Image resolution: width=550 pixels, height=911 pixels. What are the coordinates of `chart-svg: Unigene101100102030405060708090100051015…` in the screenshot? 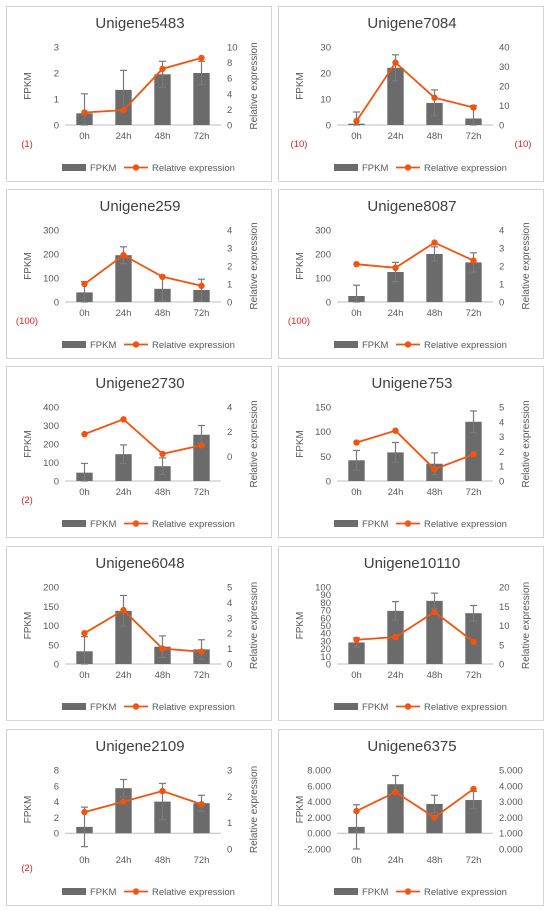 It's located at (413, 634).